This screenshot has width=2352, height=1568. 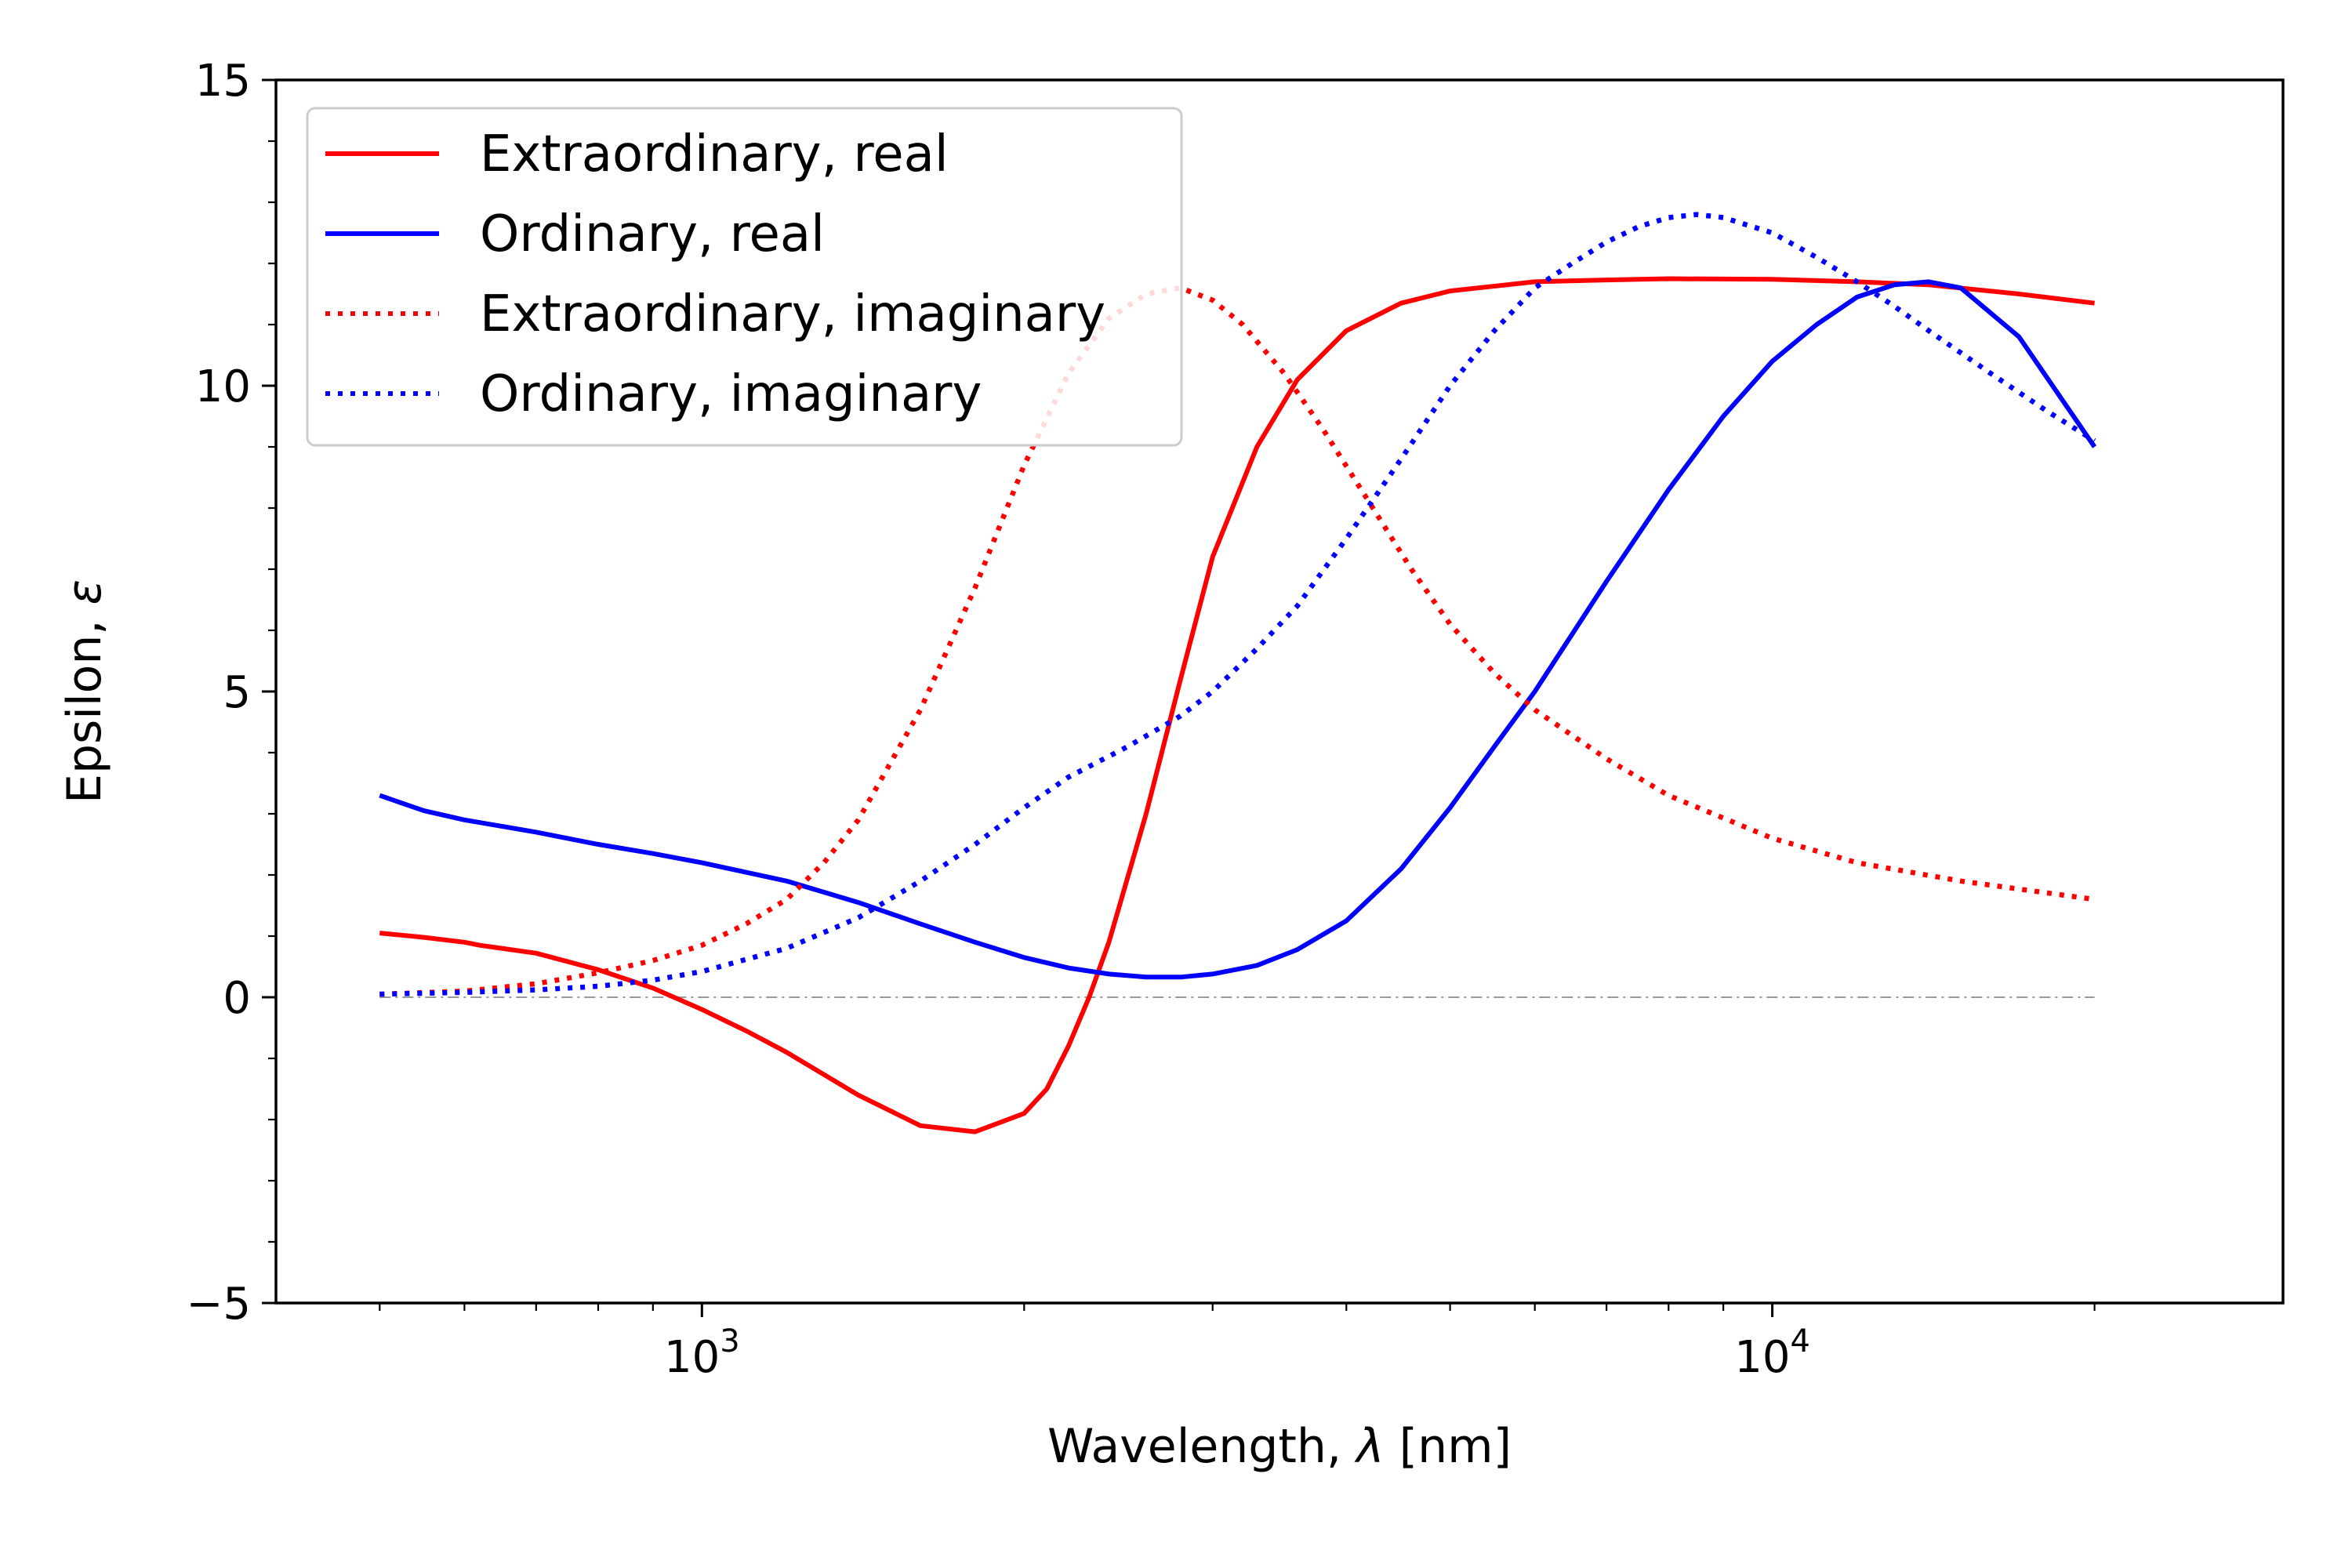 What do you see at coordinates (792, 314) in the screenshot?
I see `legend-label-3: Extraordinary, imaginary` at bounding box center [792, 314].